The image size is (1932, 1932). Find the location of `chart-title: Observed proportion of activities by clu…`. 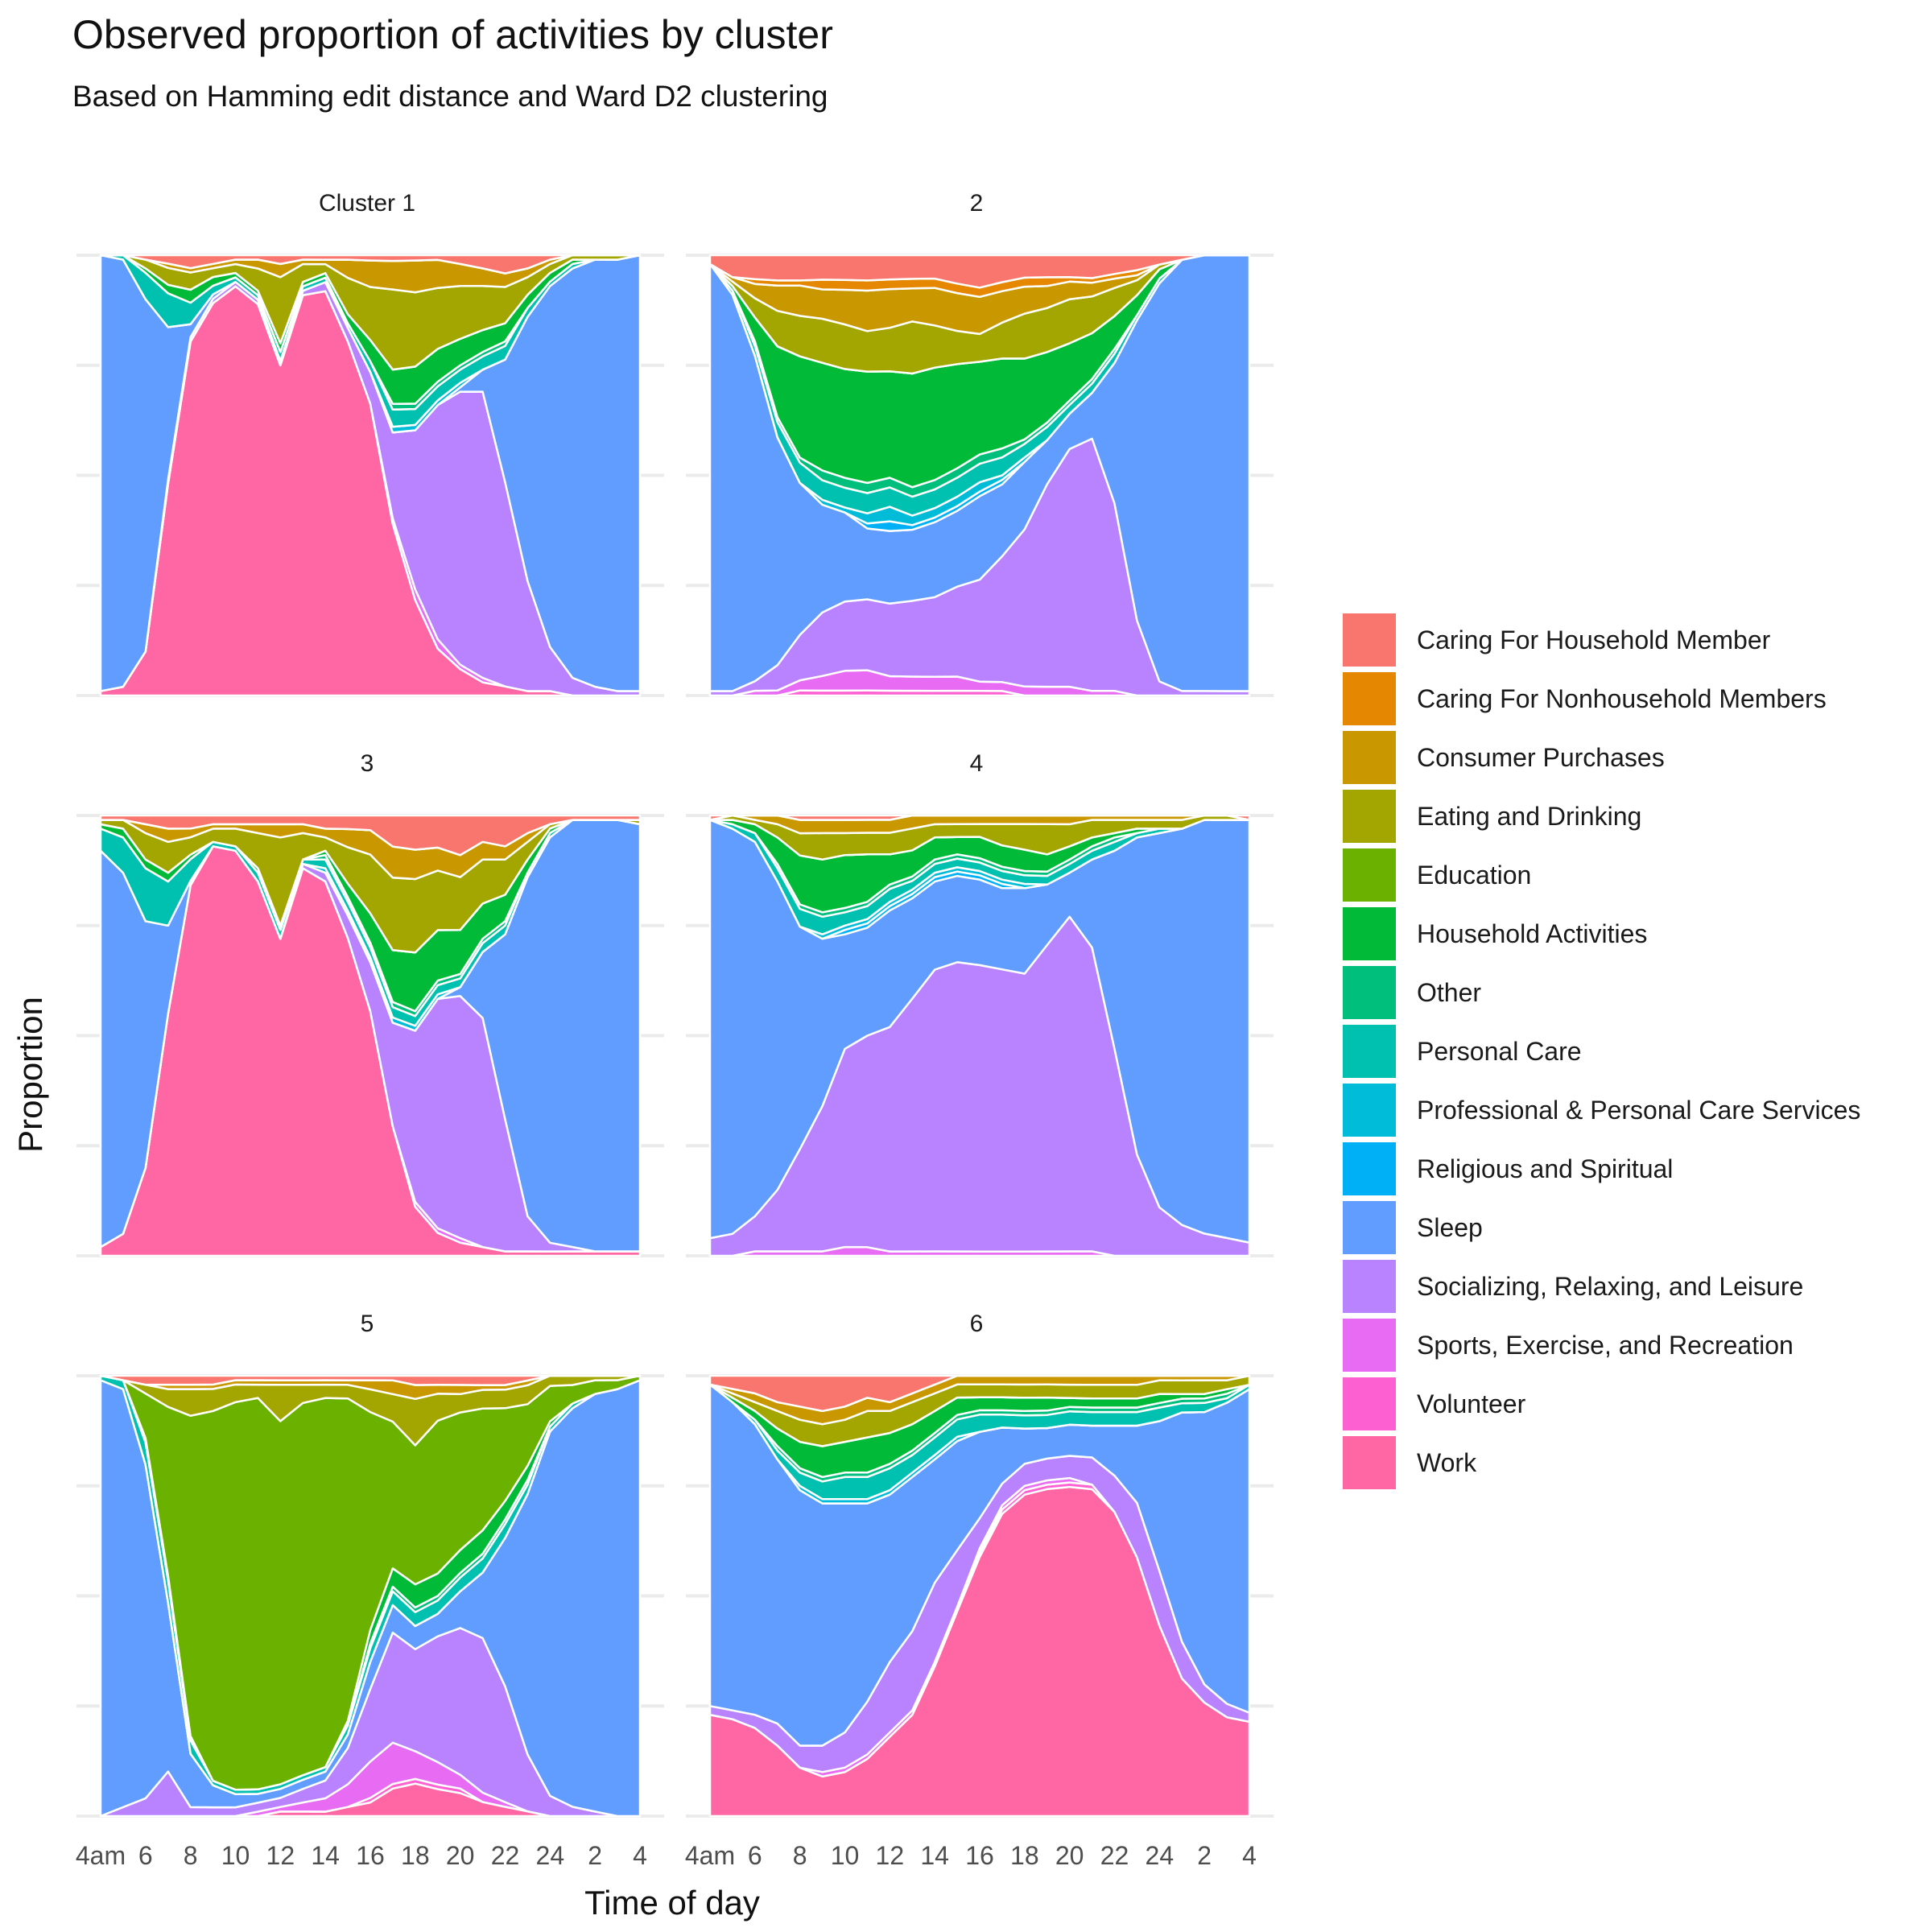

chart-title: Observed proportion of activities by clu… is located at coordinates (452, 34).